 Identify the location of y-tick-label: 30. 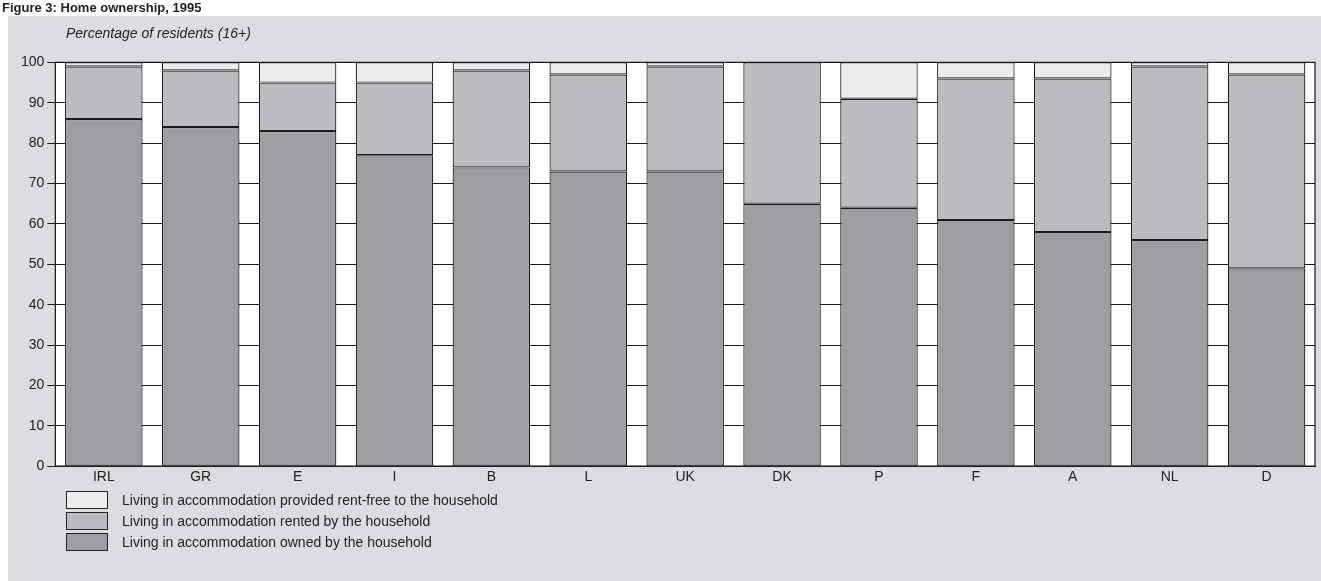
(36, 343).